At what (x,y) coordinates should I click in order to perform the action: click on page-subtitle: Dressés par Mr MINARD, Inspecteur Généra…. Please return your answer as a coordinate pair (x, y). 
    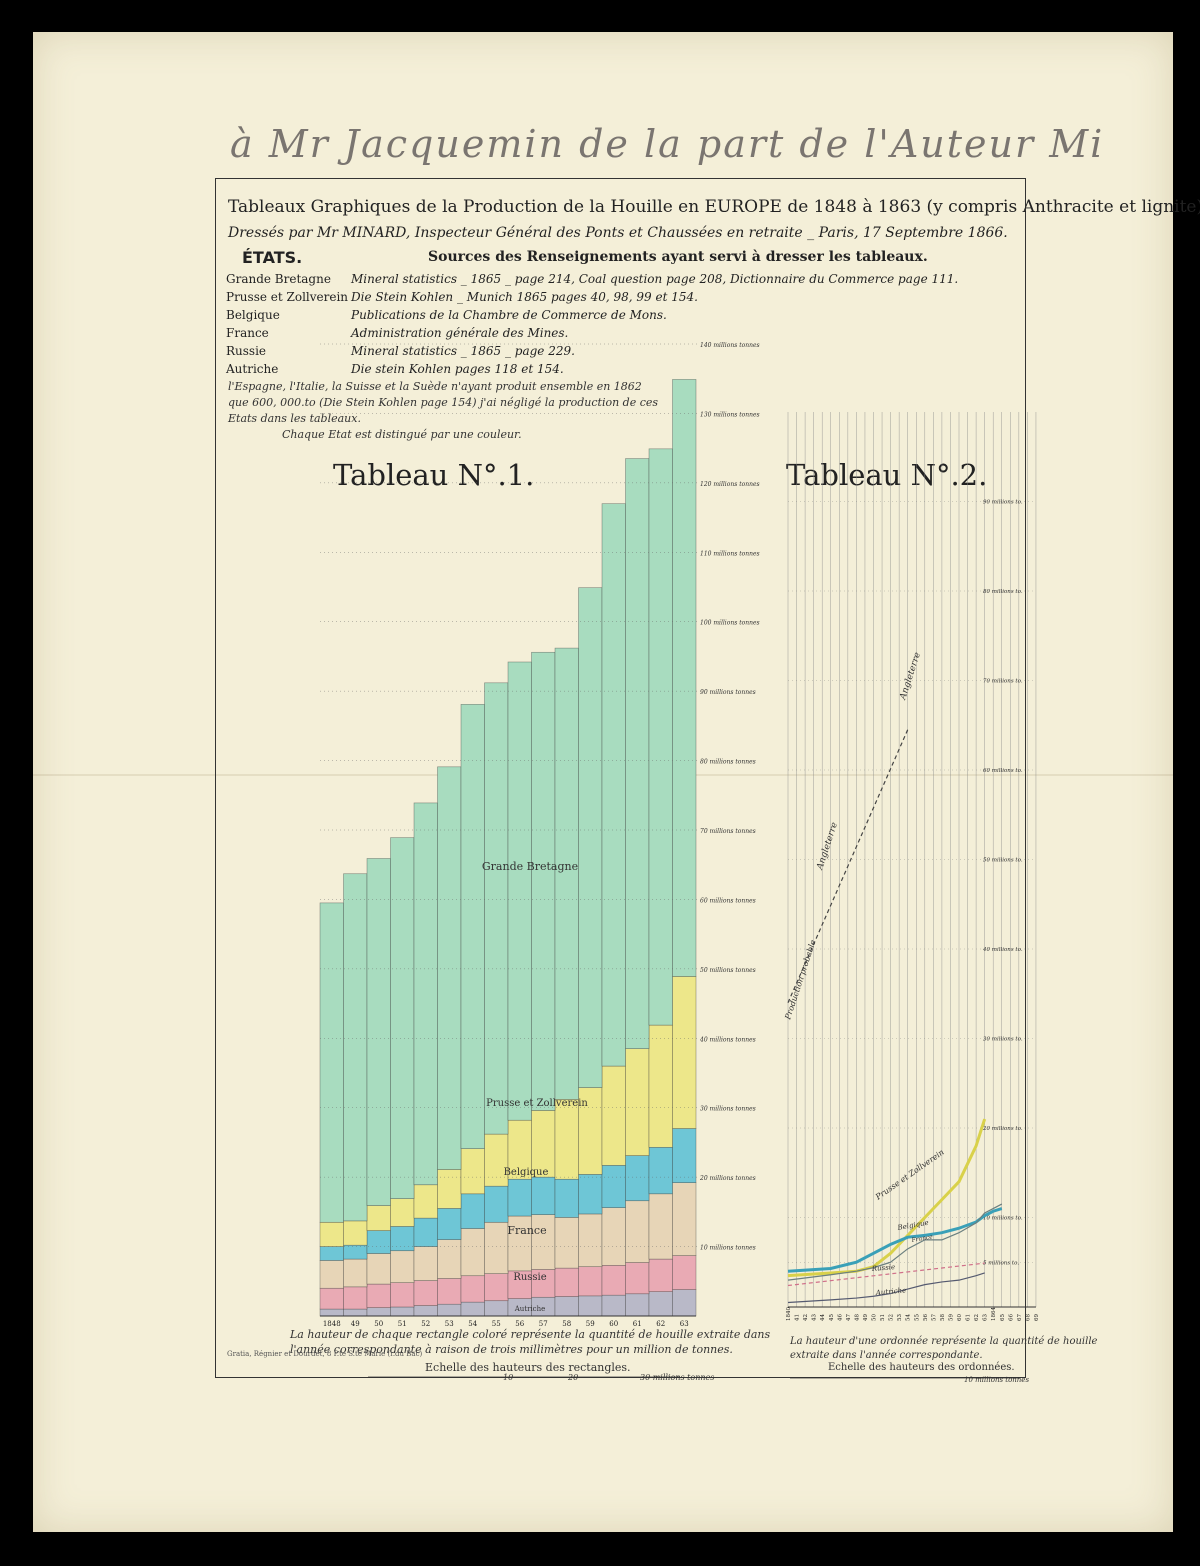
    Looking at the image, I should click on (618, 233).